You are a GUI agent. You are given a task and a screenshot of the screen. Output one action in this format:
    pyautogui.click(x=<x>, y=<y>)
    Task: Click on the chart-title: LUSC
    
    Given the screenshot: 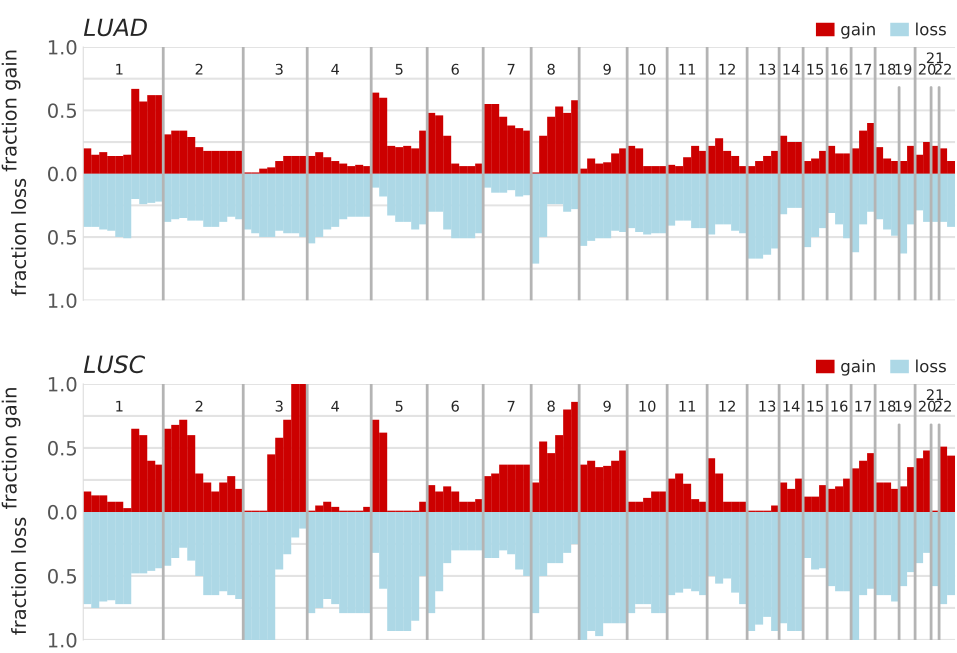 What is the action you would take?
    pyautogui.click(x=115, y=364)
    